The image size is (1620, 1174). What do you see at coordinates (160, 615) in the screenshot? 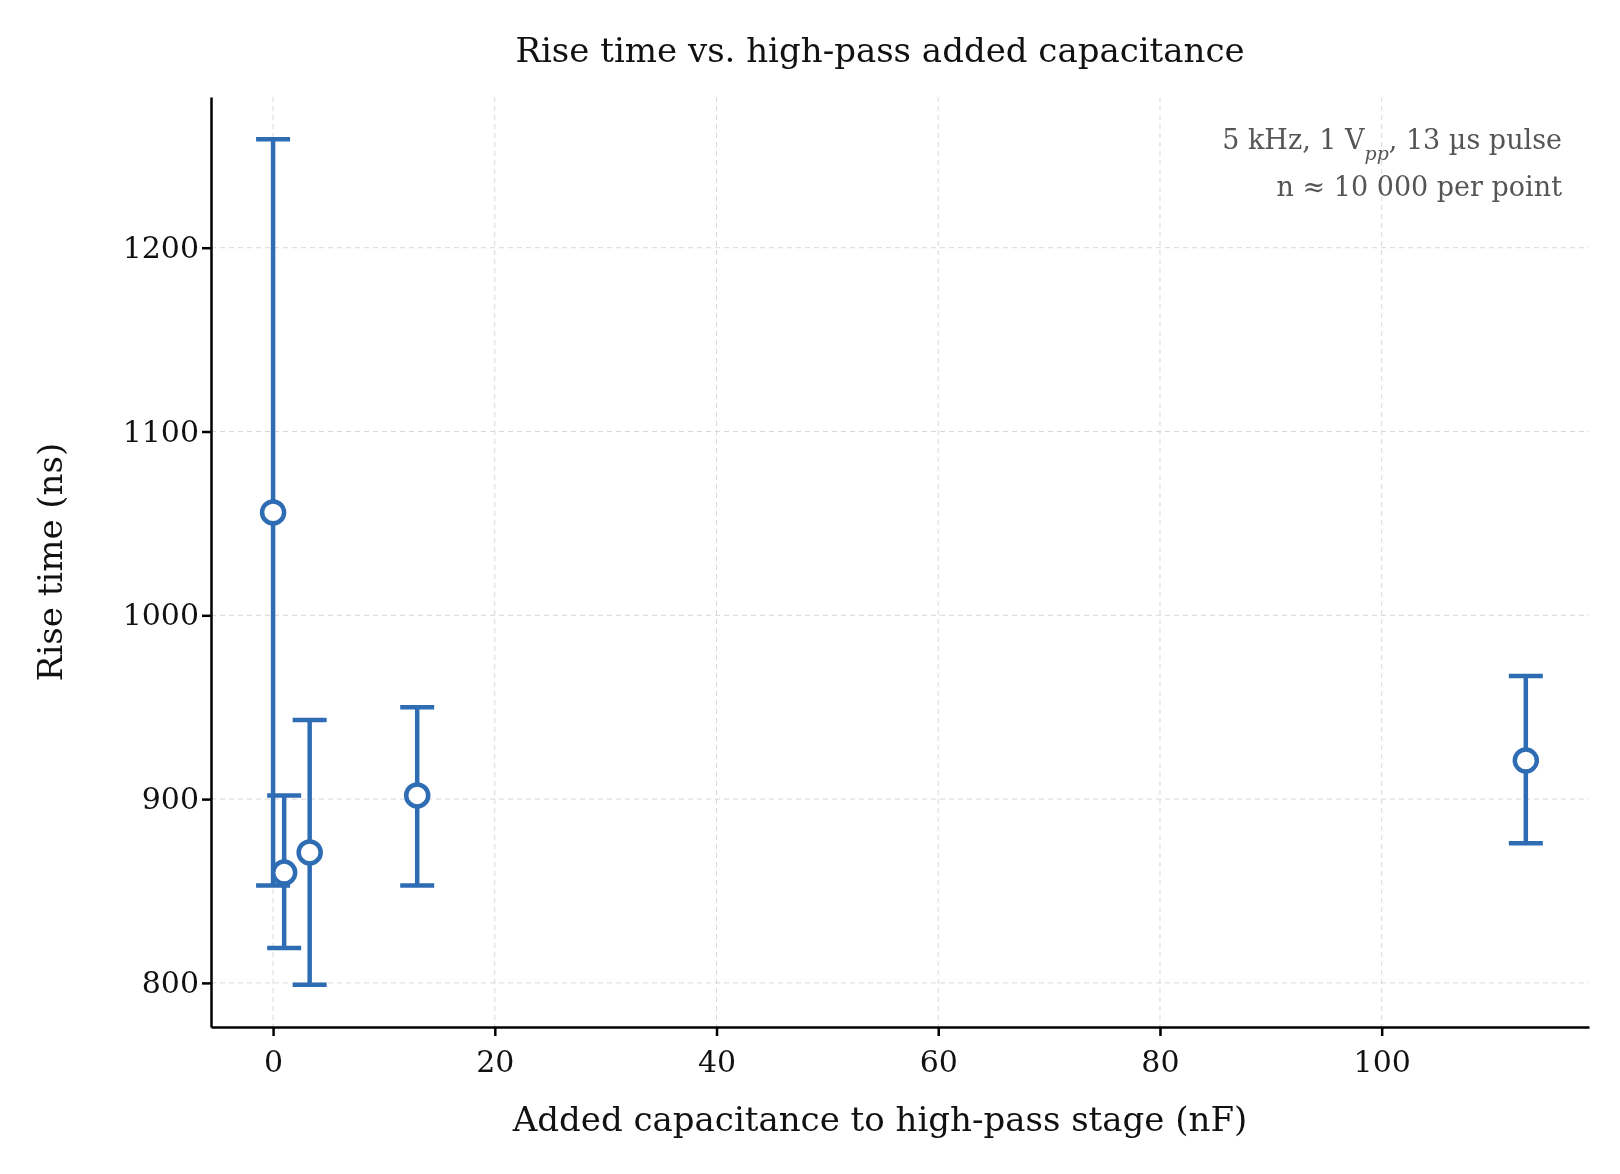
I see `y-tick-label: 1000` at bounding box center [160, 615].